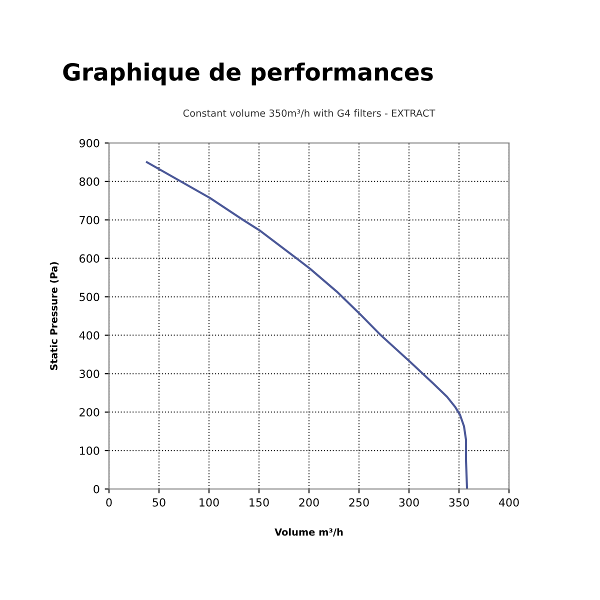 This screenshot has width=600, height=600. I want to click on y-tick-label: 500, so click(90, 297).